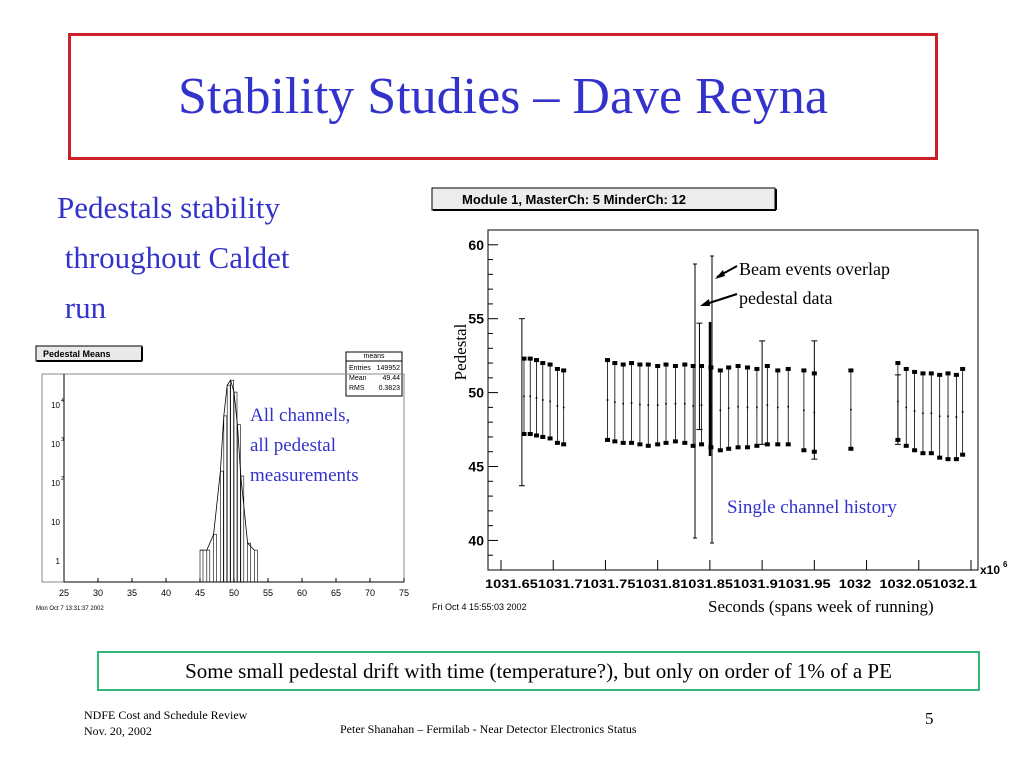  Describe the element at coordinates (476, 245) in the screenshot. I see `y-tick-label: 60` at that location.